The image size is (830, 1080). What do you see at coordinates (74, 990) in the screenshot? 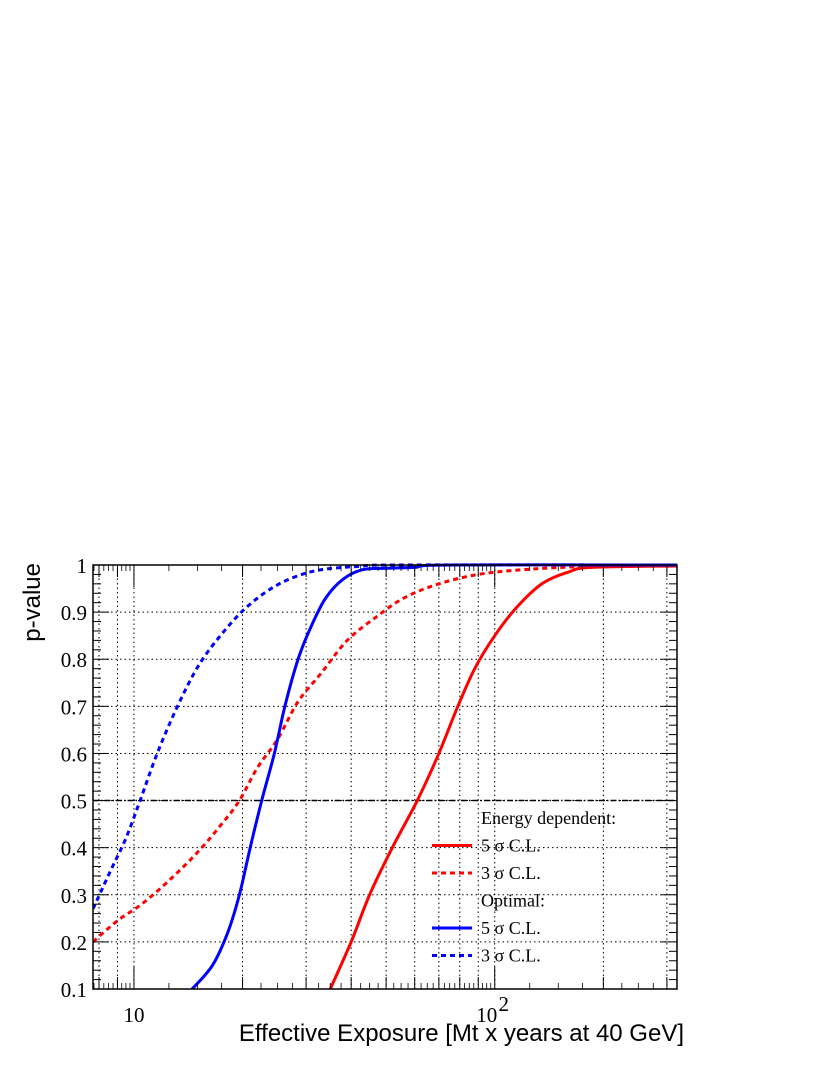
I see `y-tick-label: 0.1` at bounding box center [74, 990].